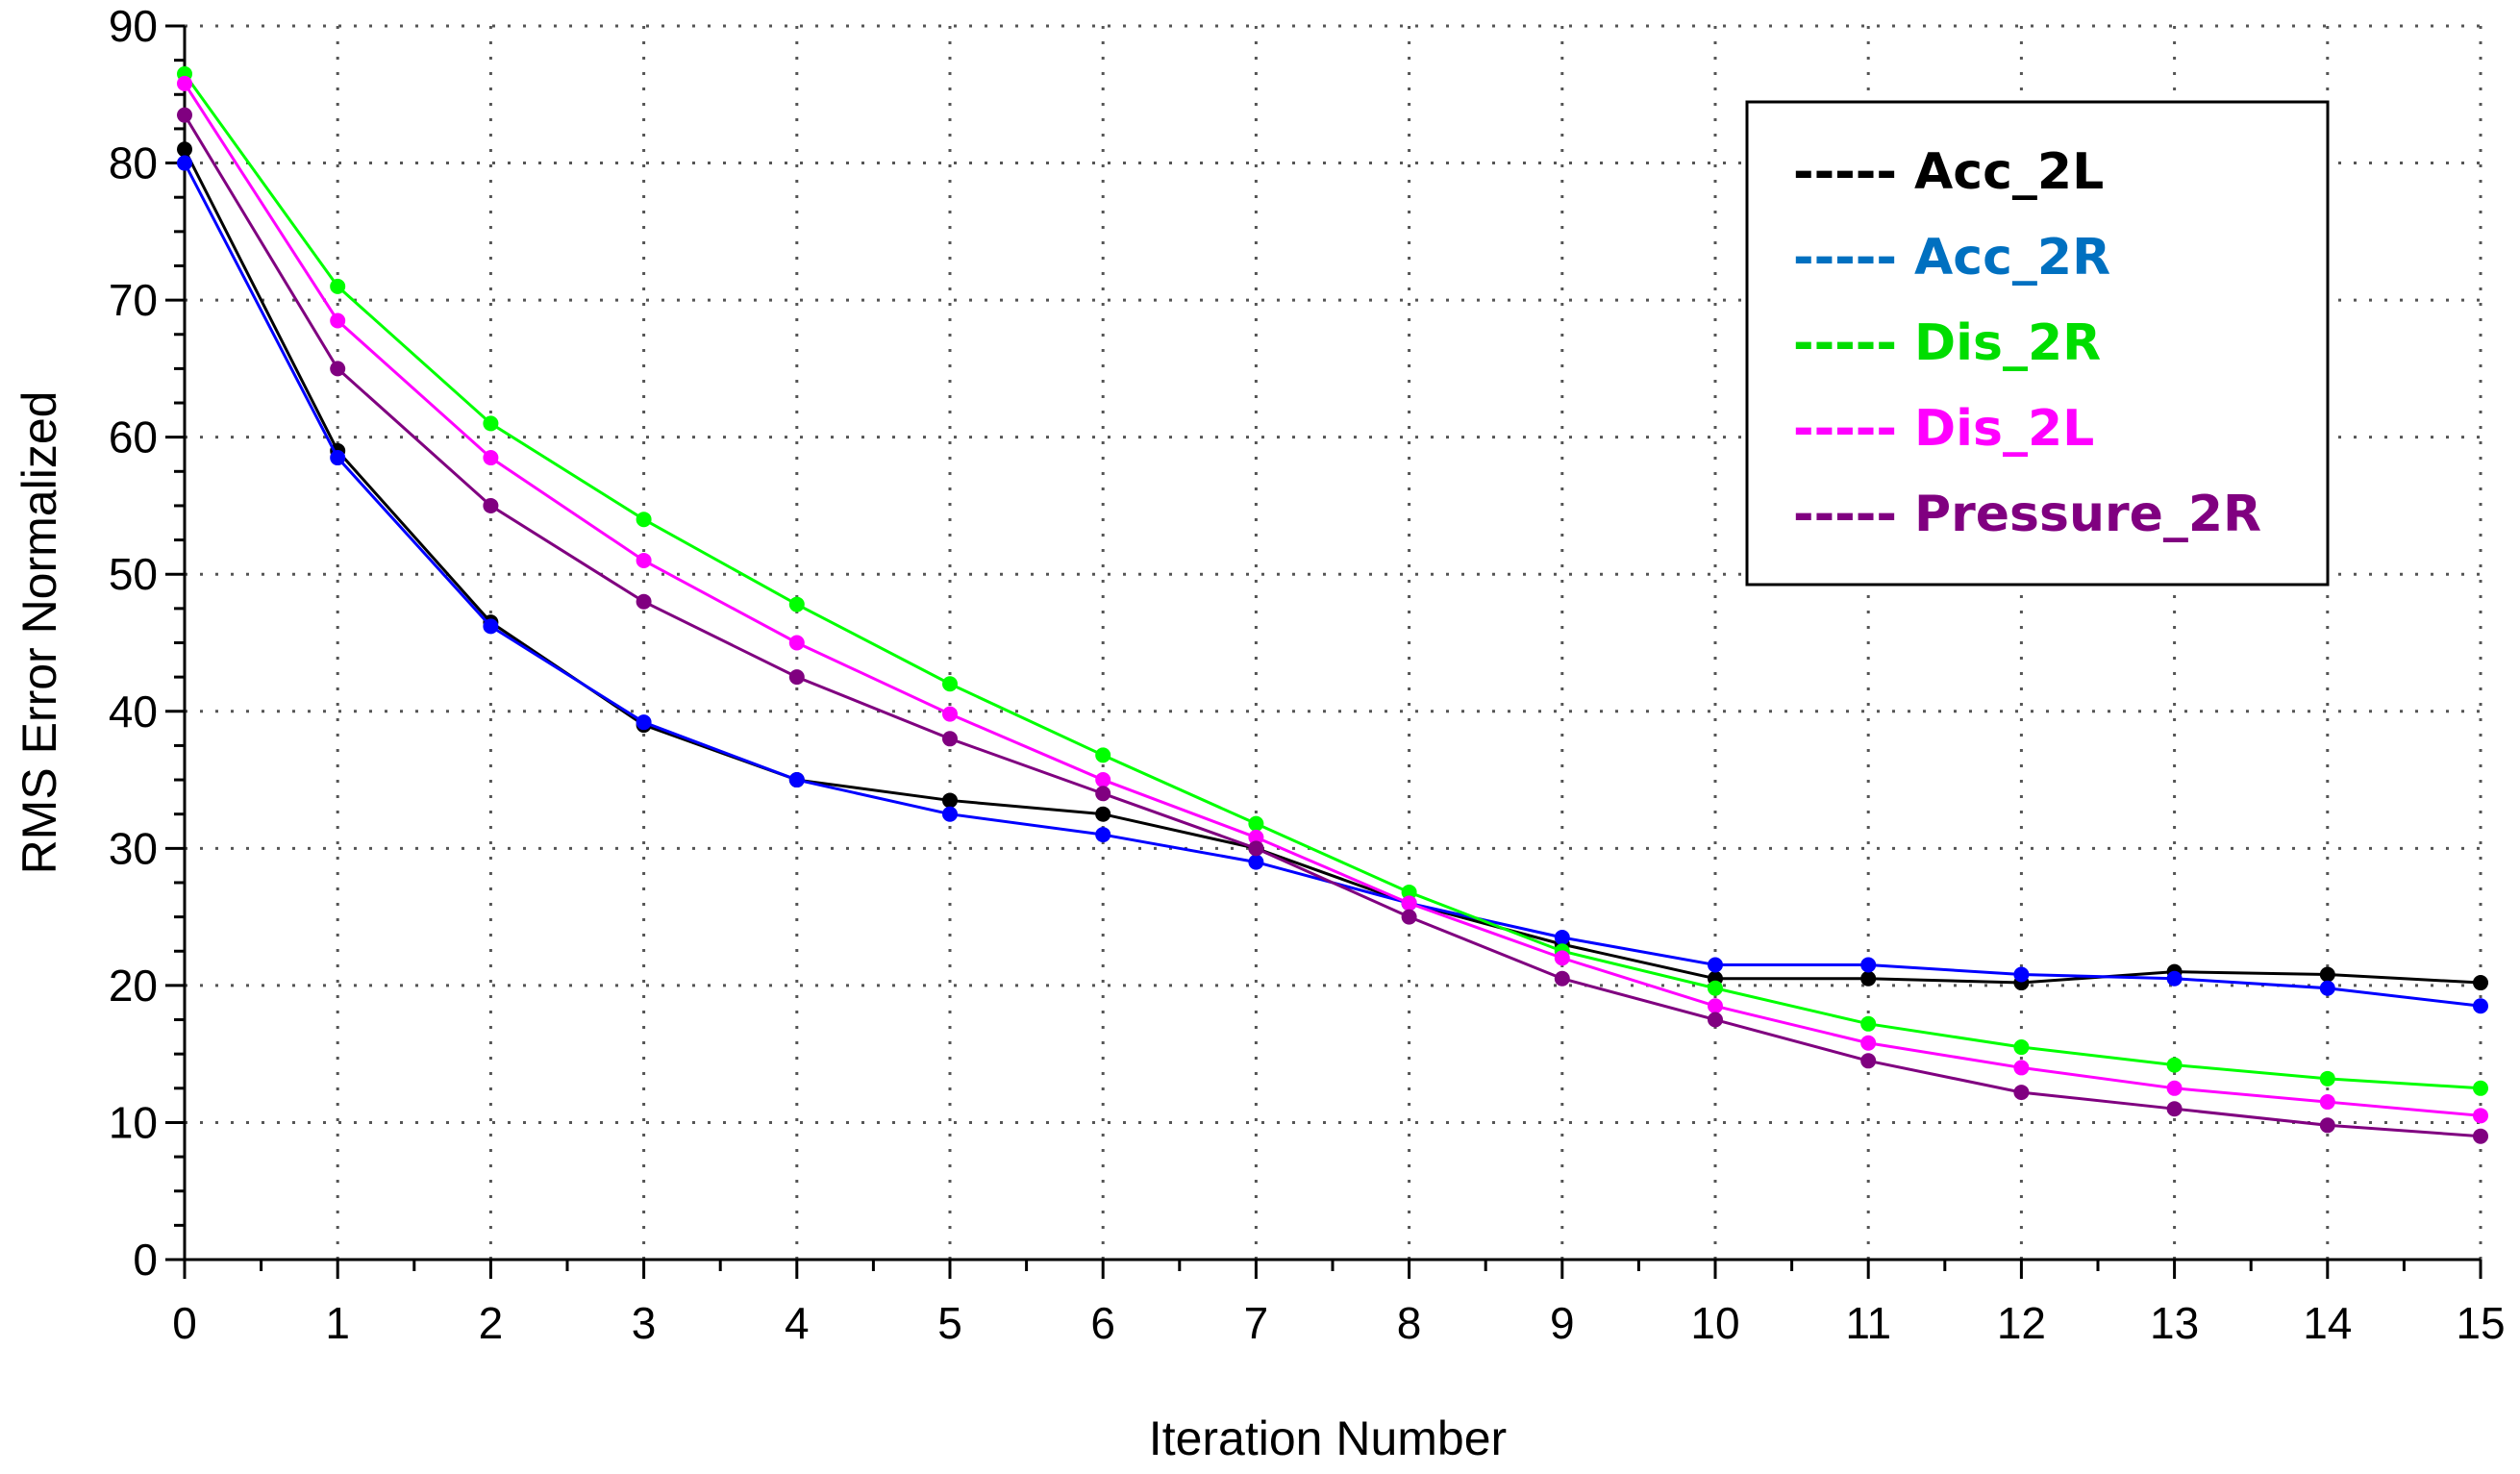 The width and height of the screenshot is (2520, 1474). Describe the element at coordinates (134, 712) in the screenshot. I see `y-tick-label: 40` at that location.